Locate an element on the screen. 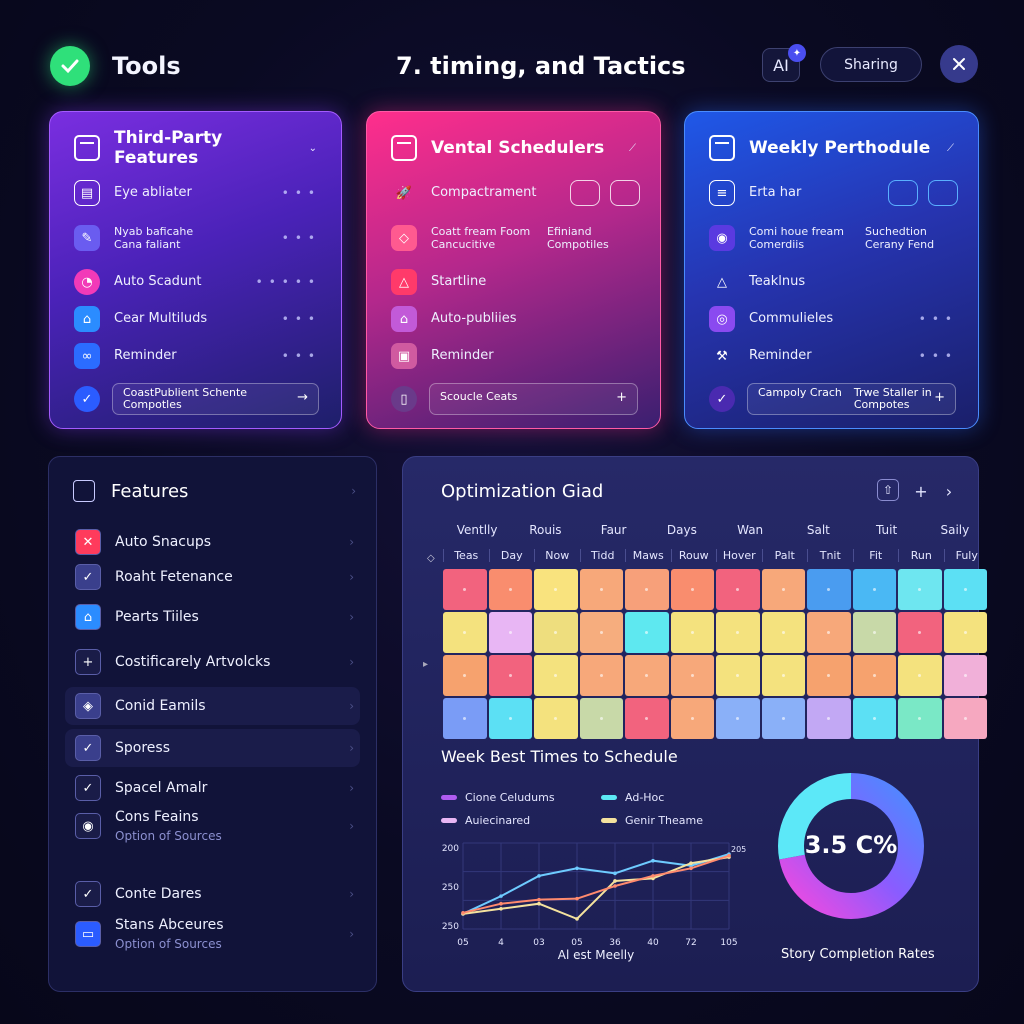 This screenshot has width=1024, height=1024. feature-item: ⌂ Pearts Tiiles › is located at coordinates (212, 617).